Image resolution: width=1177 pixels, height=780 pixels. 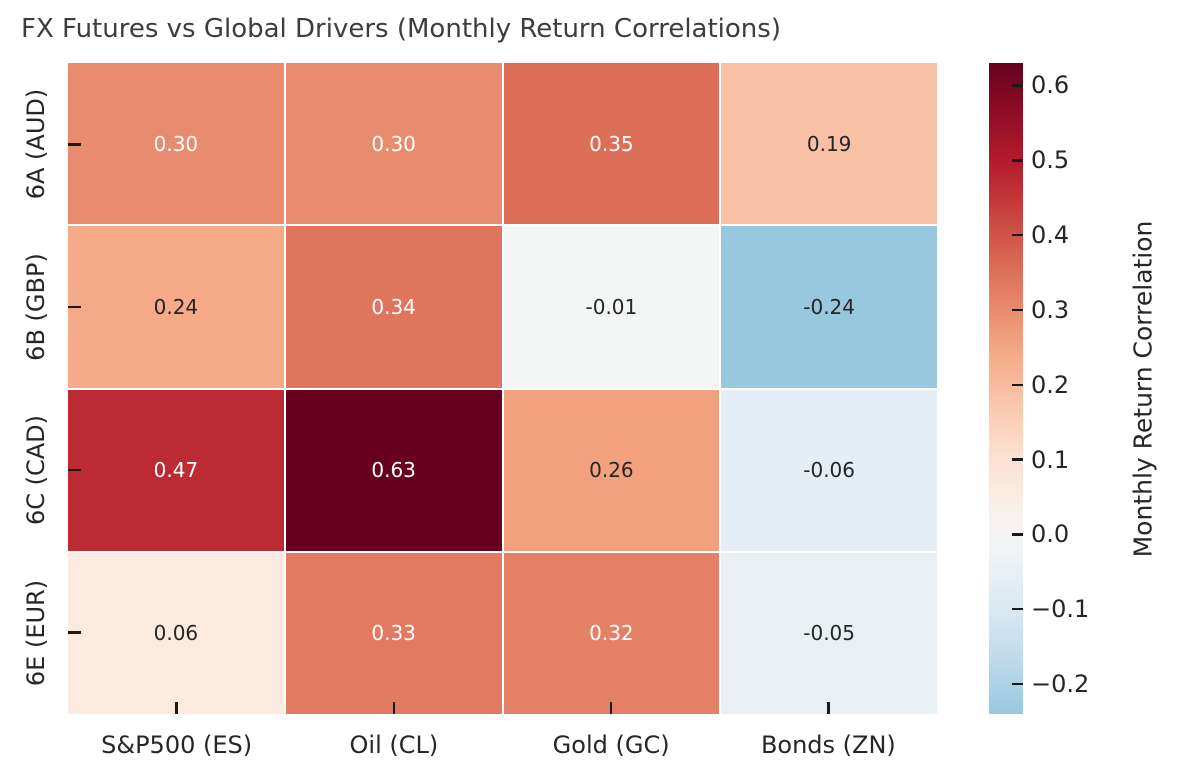 I want to click on colorbar-tick-label: 0.2, so click(x=1050, y=384).